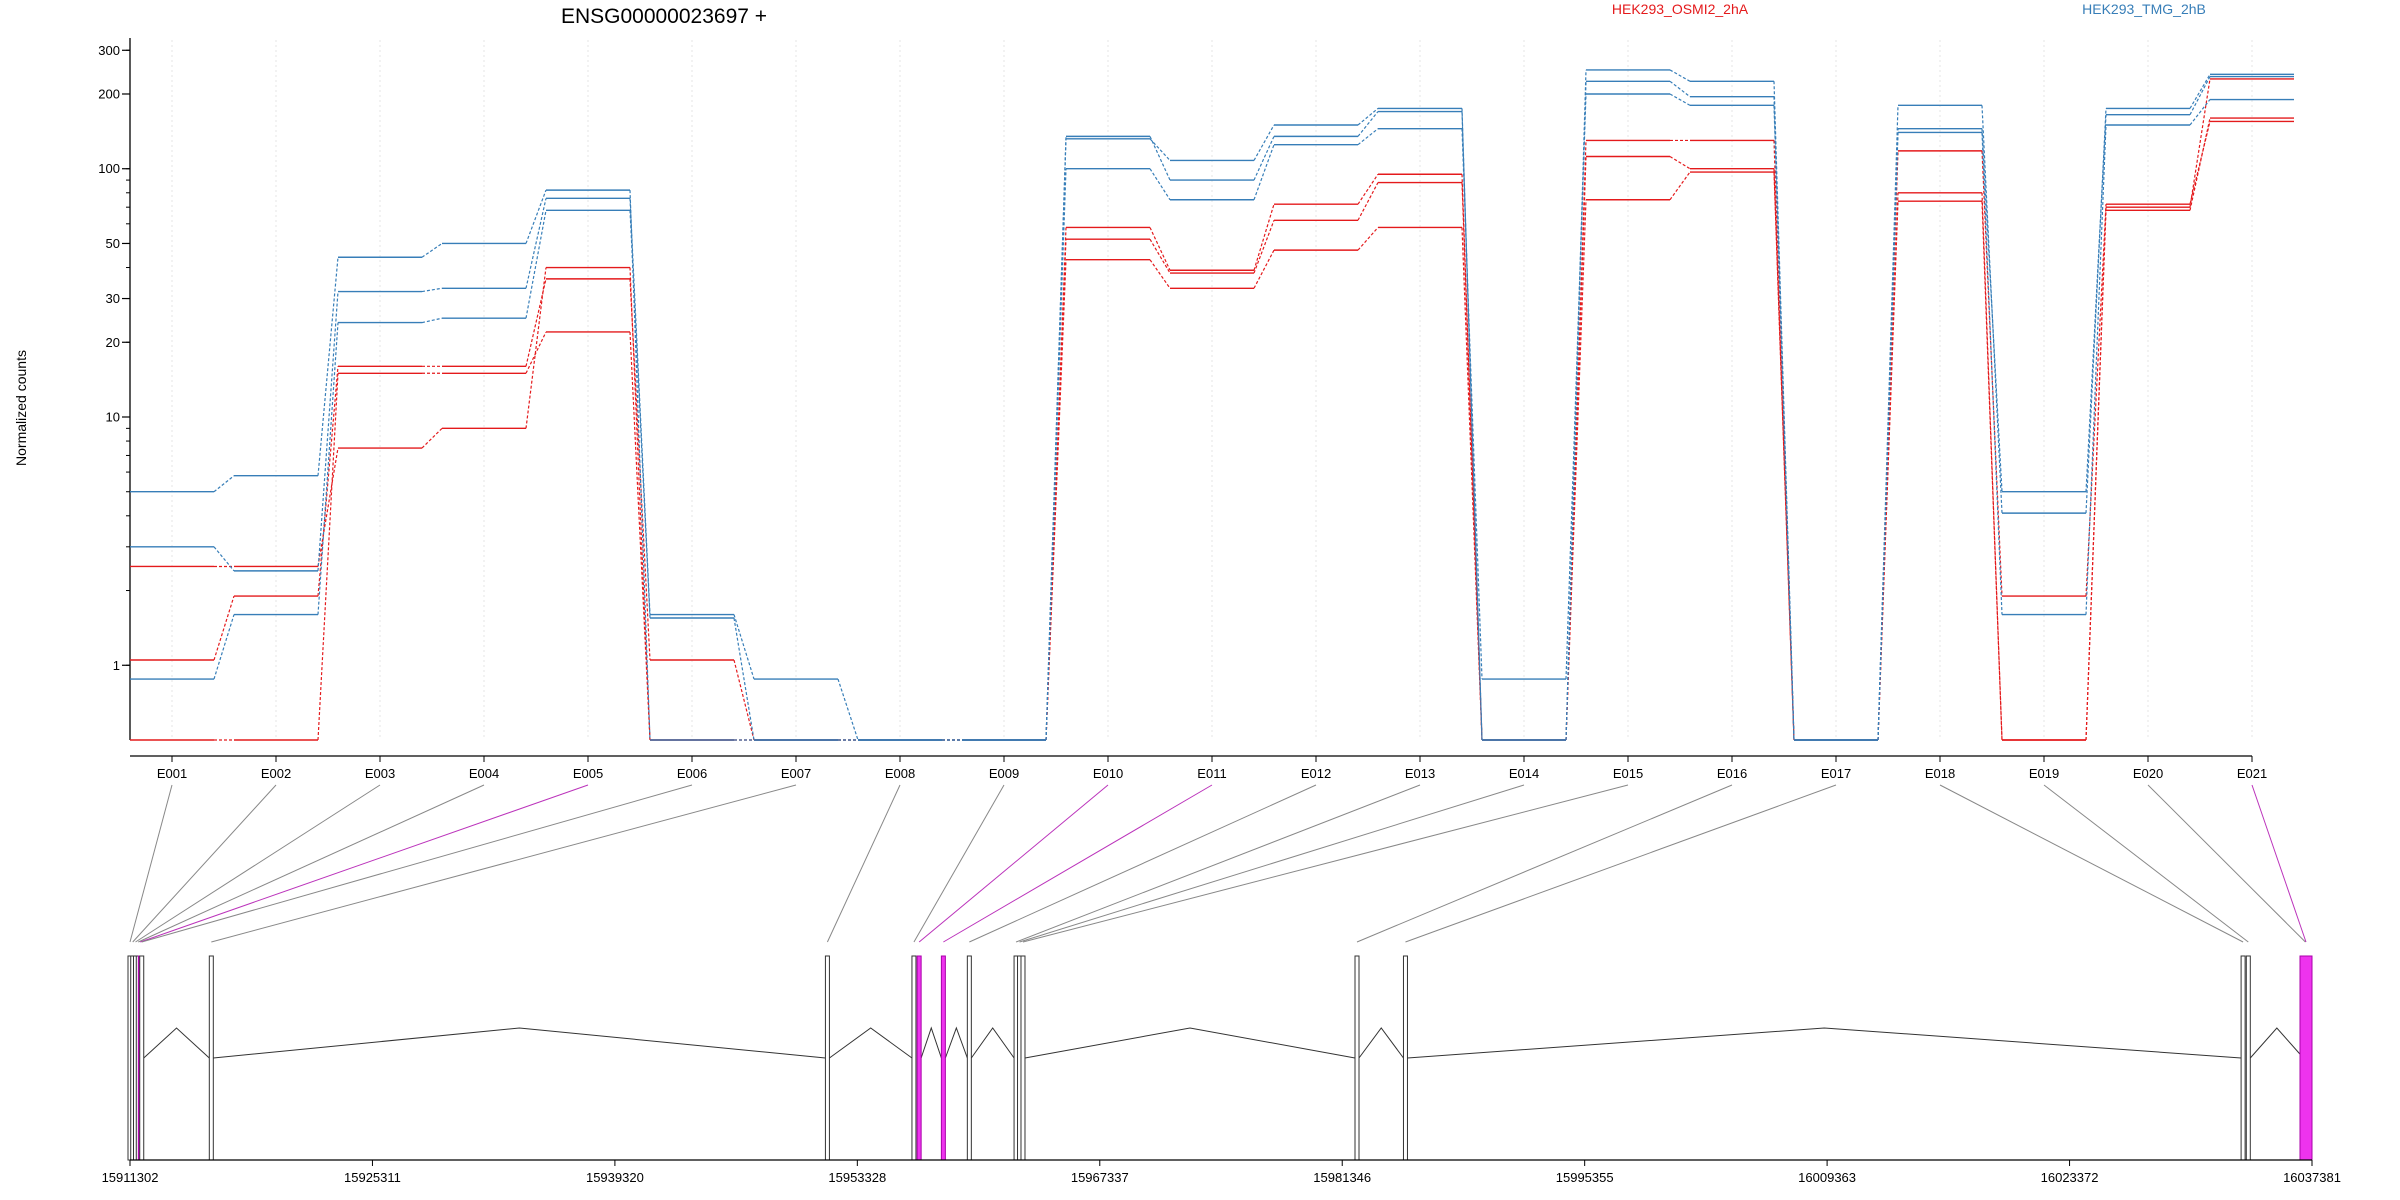 The width and height of the screenshot is (2400, 1200). I want to click on x-tick-label: E020, so click(2148, 773).